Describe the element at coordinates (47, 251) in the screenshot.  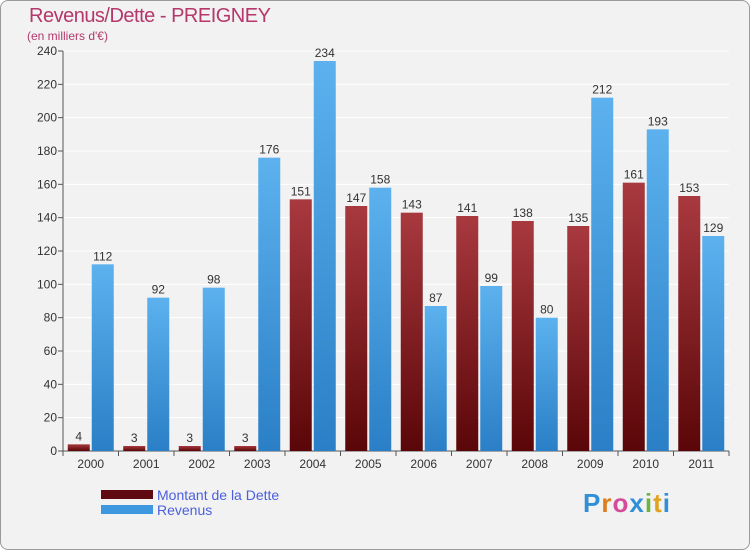
I see `y-tick-label: 120` at that location.